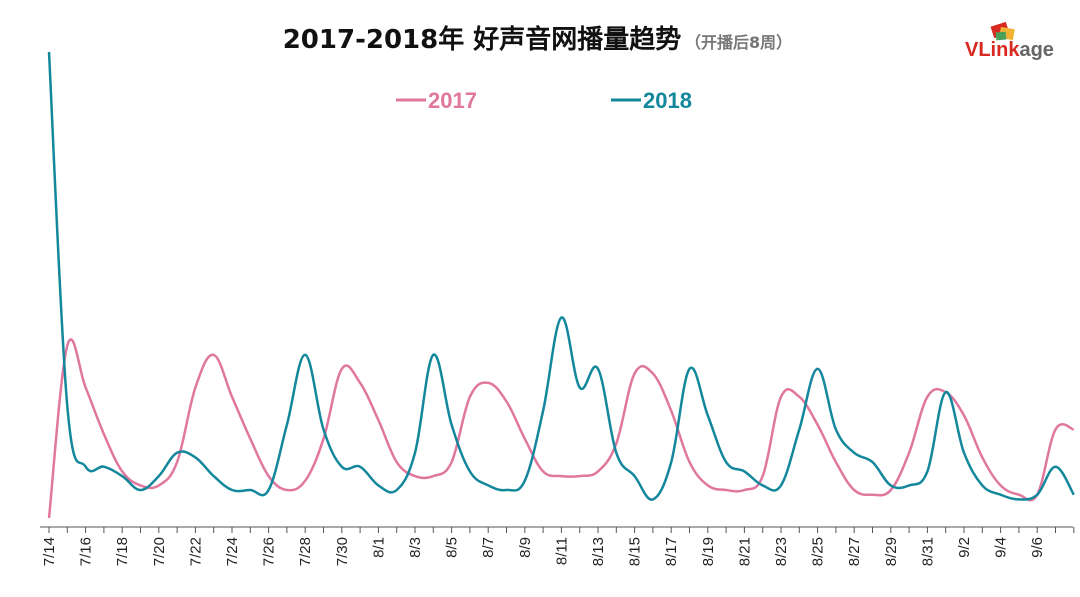 The height and width of the screenshot is (597, 1080). I want to click on x-tick-label: 7/26, so click(269, 551).